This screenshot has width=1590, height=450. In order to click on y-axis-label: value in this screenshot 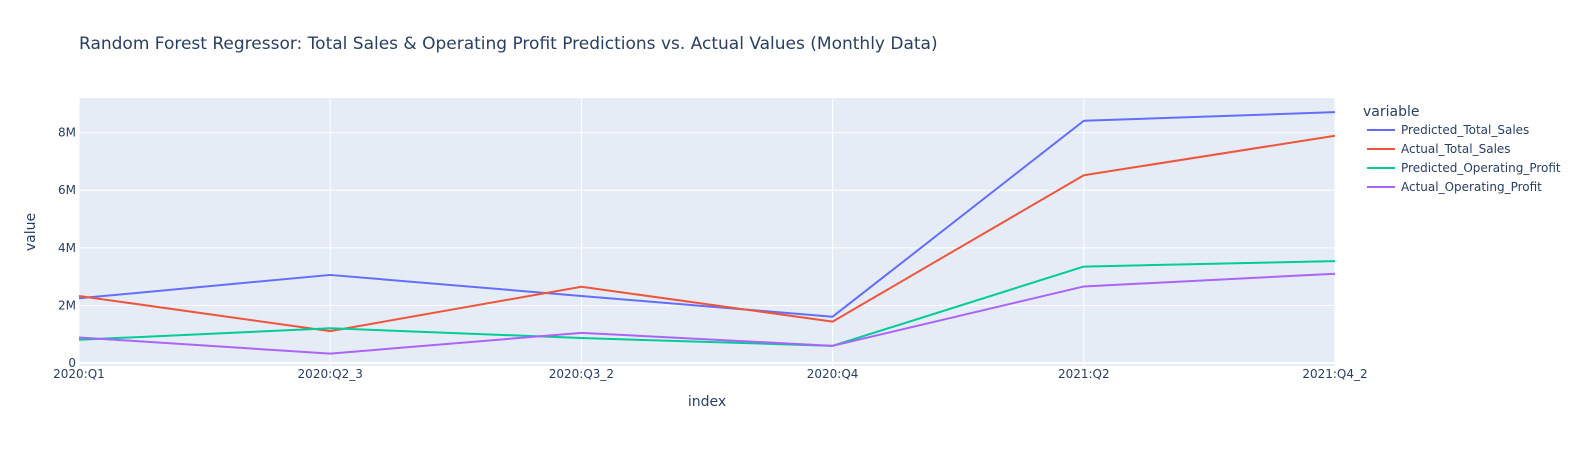, I will do `click(31, 232)`.